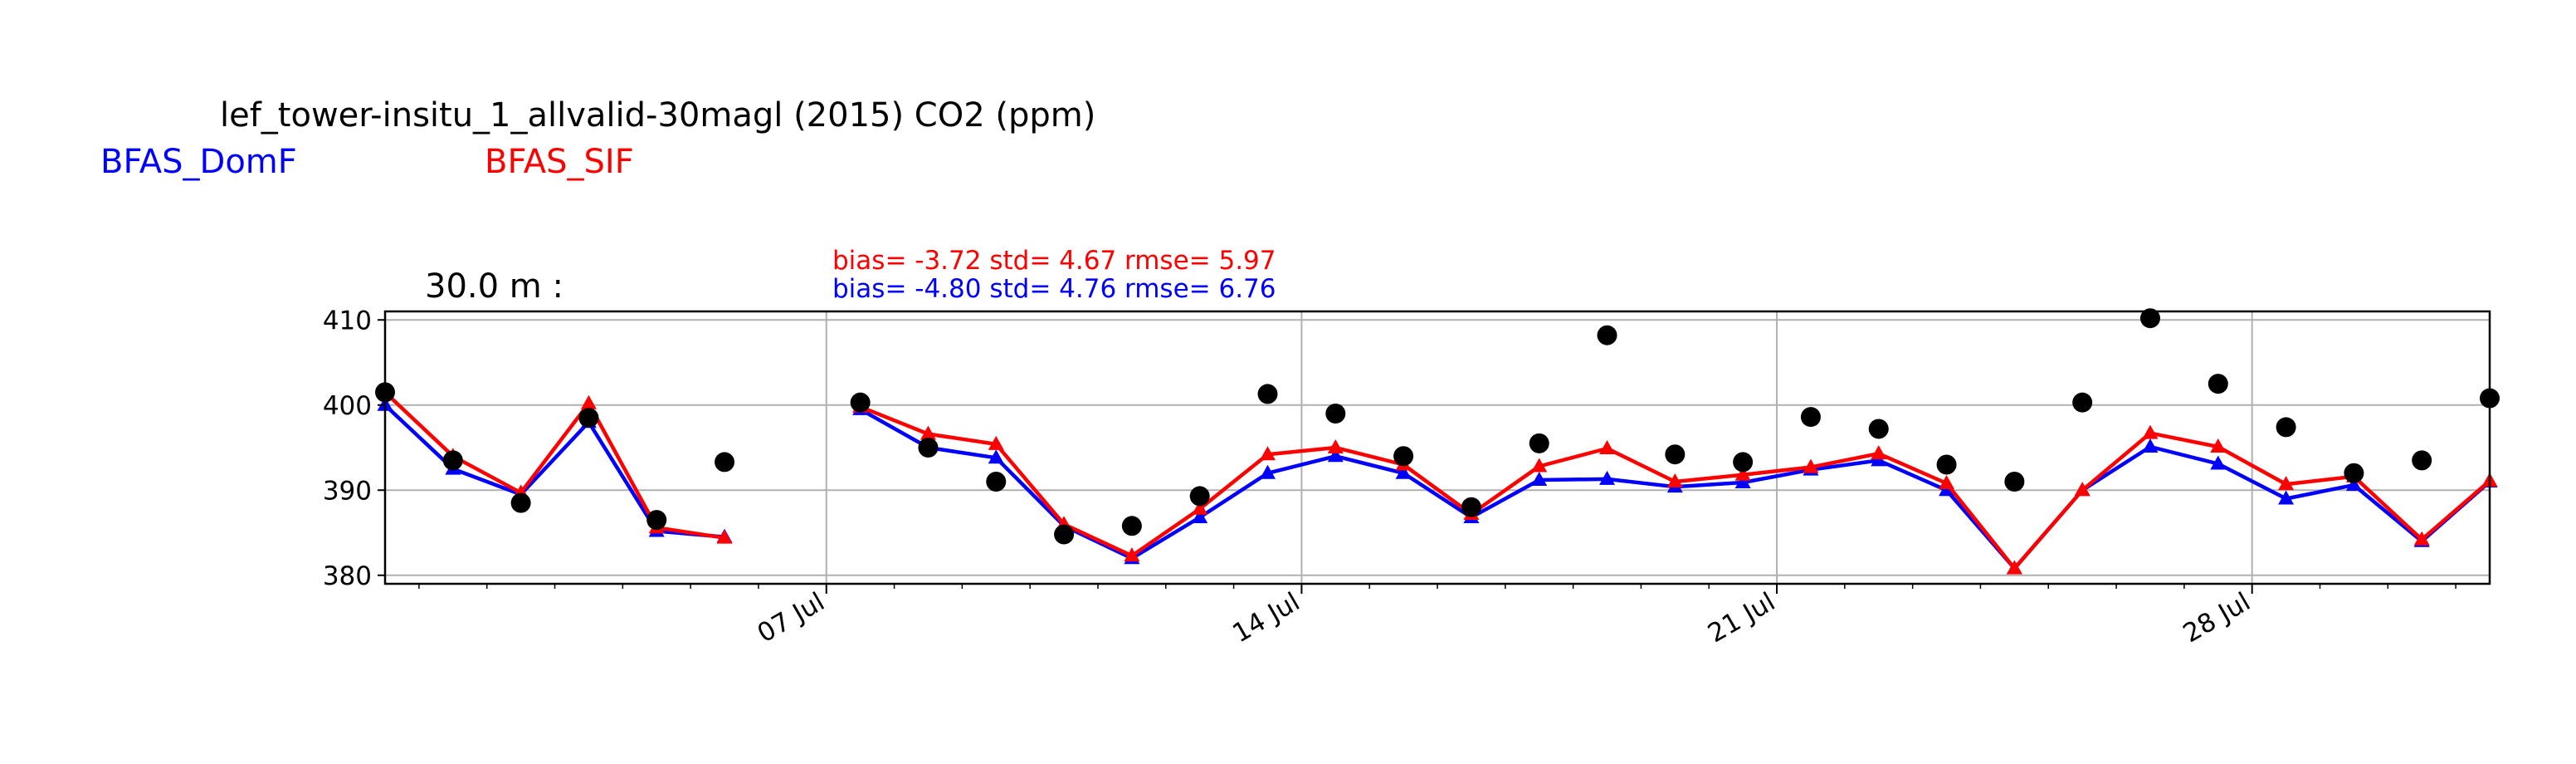 Image resolution: width=2576 pixels, height=764 pixels. What do you see at coordinates (1266, 618) in the screenshot?
I see `x-tick-label: 14 Jul` at bounding box center [1266, 618].